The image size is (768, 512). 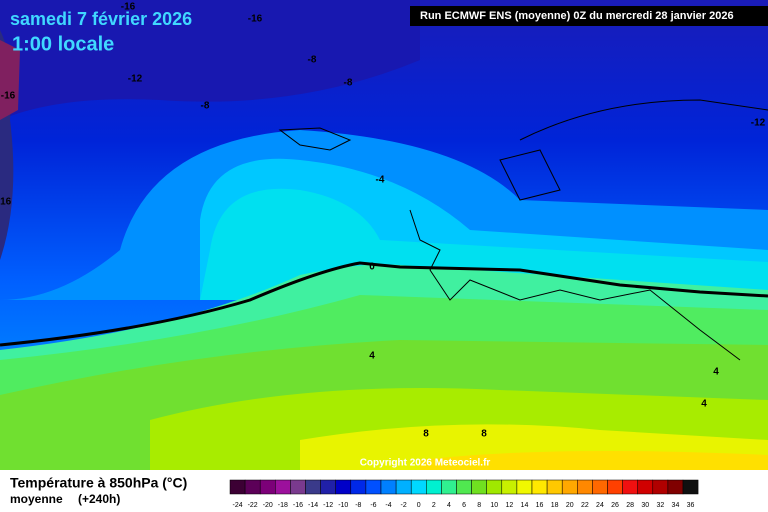 What do you see at coordinates (425, 463) in the screenshot?
I see `copyright: Copyright 2026 Meteociel.fr` at bounding box center [425, 463].